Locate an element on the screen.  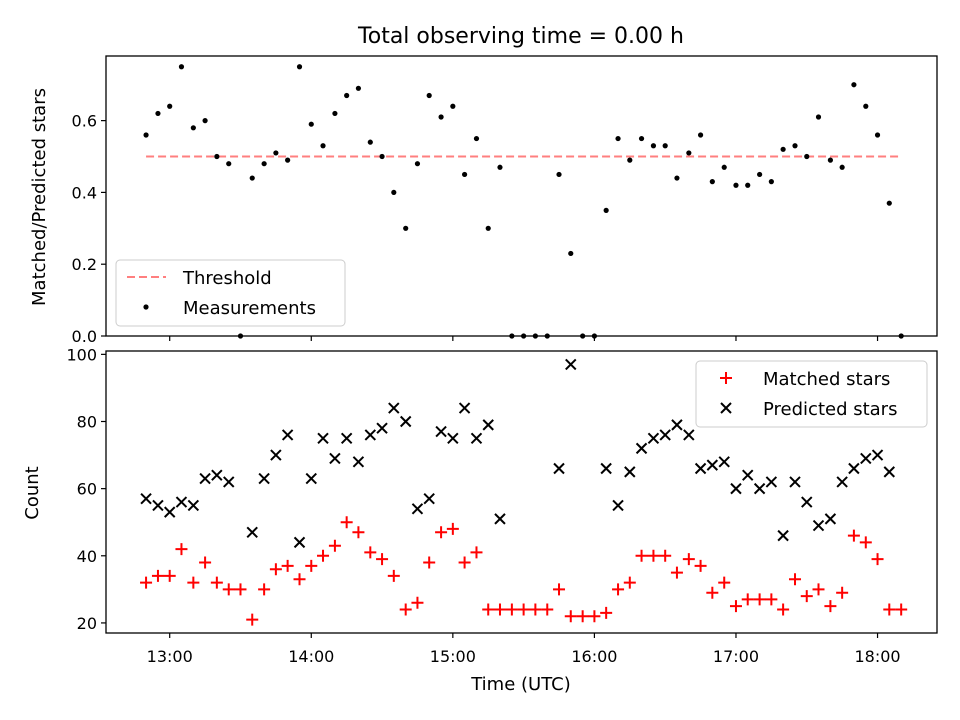
x-tick-label: 17:00 is located at coordinates (736, 656).